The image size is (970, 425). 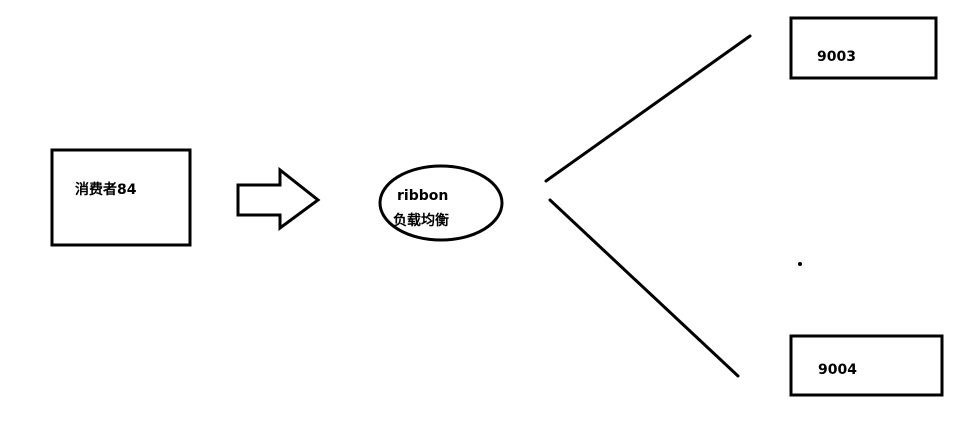 I want to click on load-balancer-ellipse, so click(x=441, y=203).